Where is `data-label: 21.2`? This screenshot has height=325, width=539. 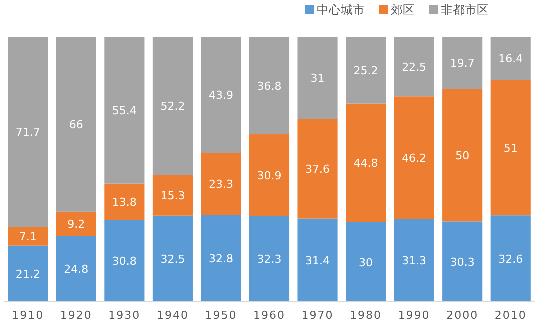
data-label: 21.2 is located at coordinates (28, 274).